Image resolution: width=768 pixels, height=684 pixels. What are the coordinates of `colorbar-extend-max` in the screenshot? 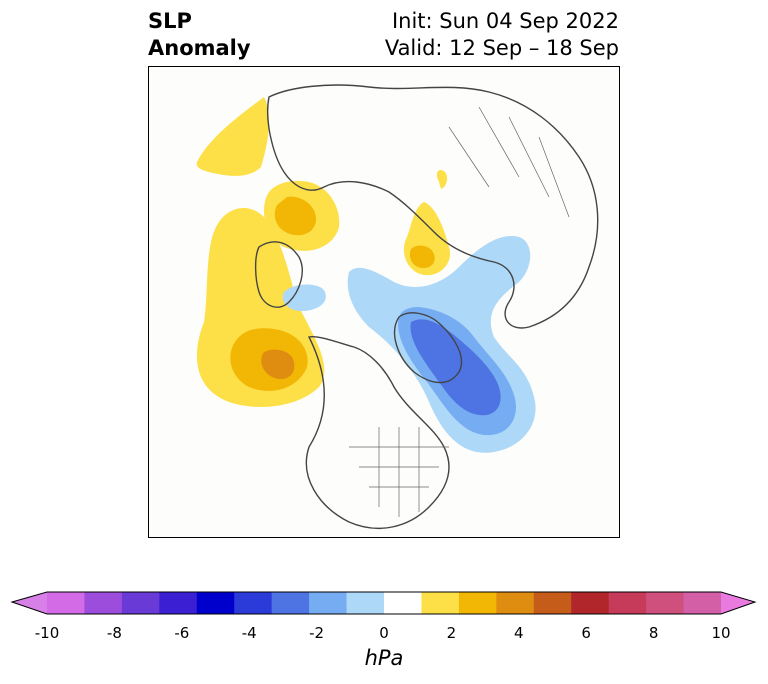 It's located at (738, 603).